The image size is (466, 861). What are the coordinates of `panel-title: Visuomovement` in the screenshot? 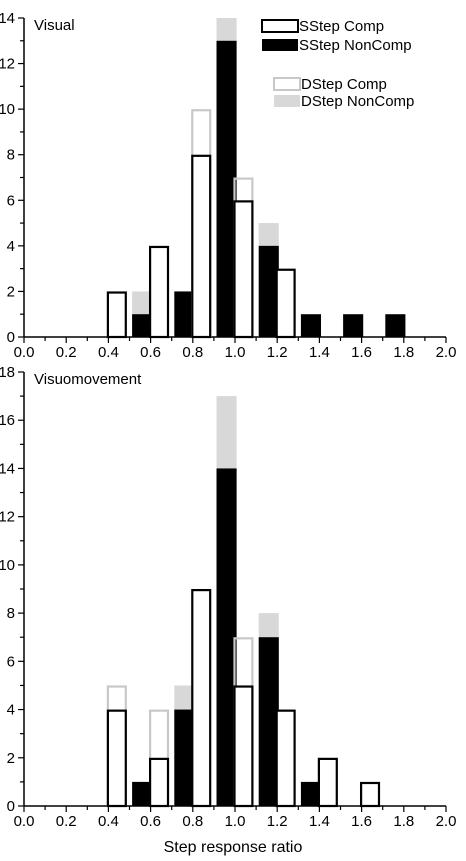 It's located at (88, 379).